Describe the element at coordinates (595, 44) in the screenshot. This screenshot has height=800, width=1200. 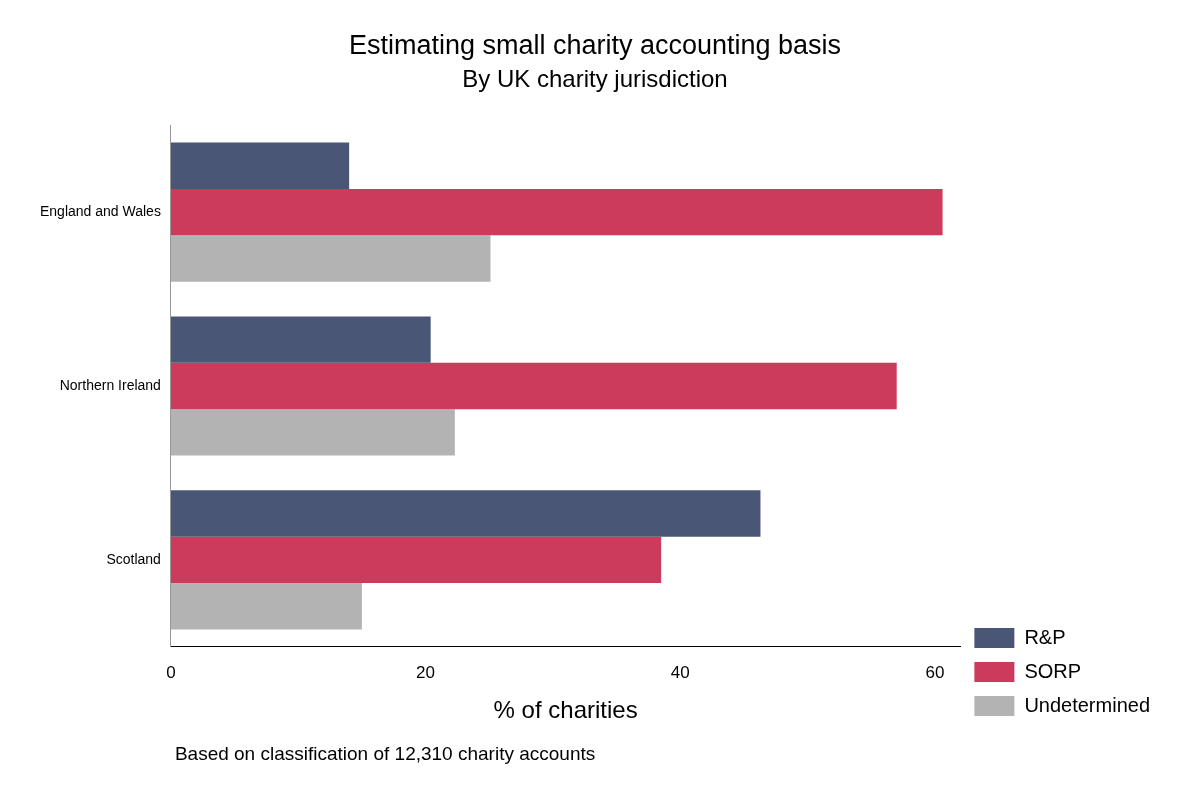
I see `chart-title: Estimating small charity accounting basis` at that location.